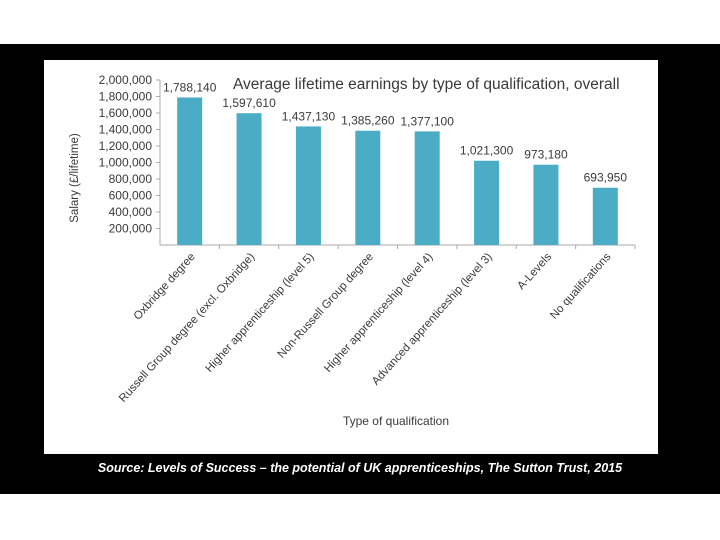 This screenshot has height=540, width=720. I want to click on y-tick-label: 1,000,000, so click(126, 163).